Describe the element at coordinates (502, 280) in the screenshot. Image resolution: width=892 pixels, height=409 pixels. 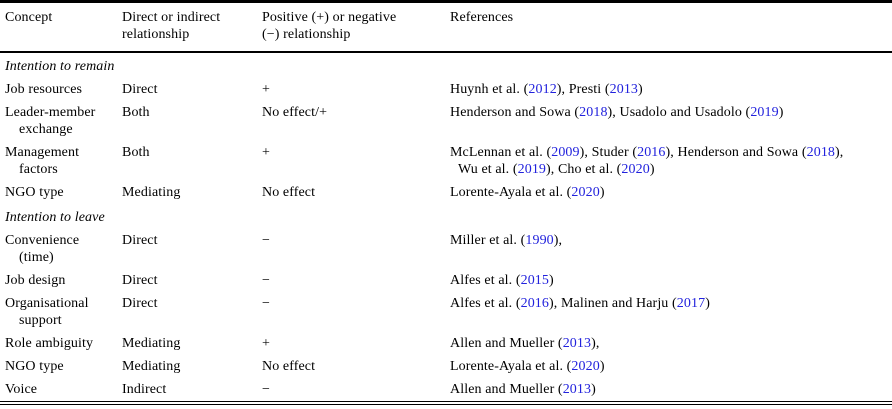
I see `references-cell: Alfes et al. (2015)` at that location.